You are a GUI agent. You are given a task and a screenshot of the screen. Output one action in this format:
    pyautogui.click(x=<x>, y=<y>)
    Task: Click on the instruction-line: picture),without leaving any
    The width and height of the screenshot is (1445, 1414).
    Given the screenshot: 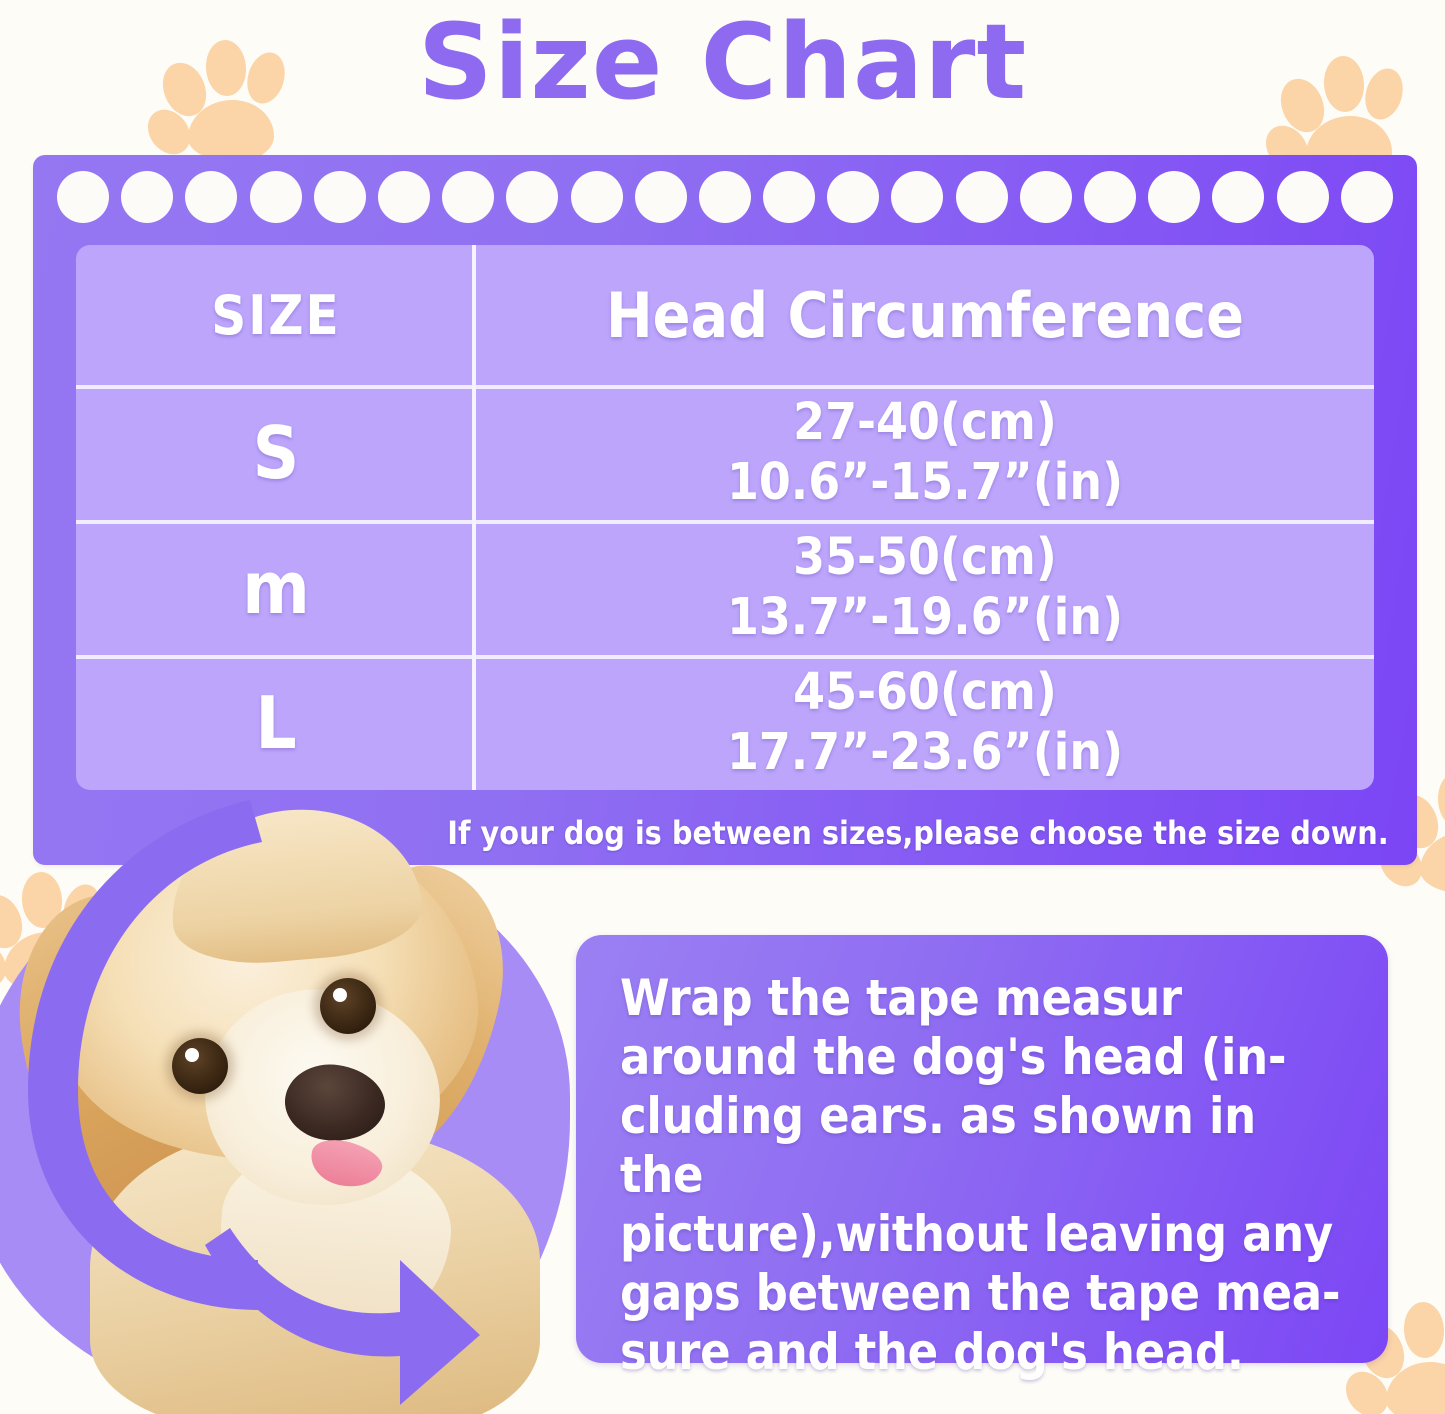 What is the action you would take?
    pyautogui.click(x=976, y=1234)
    